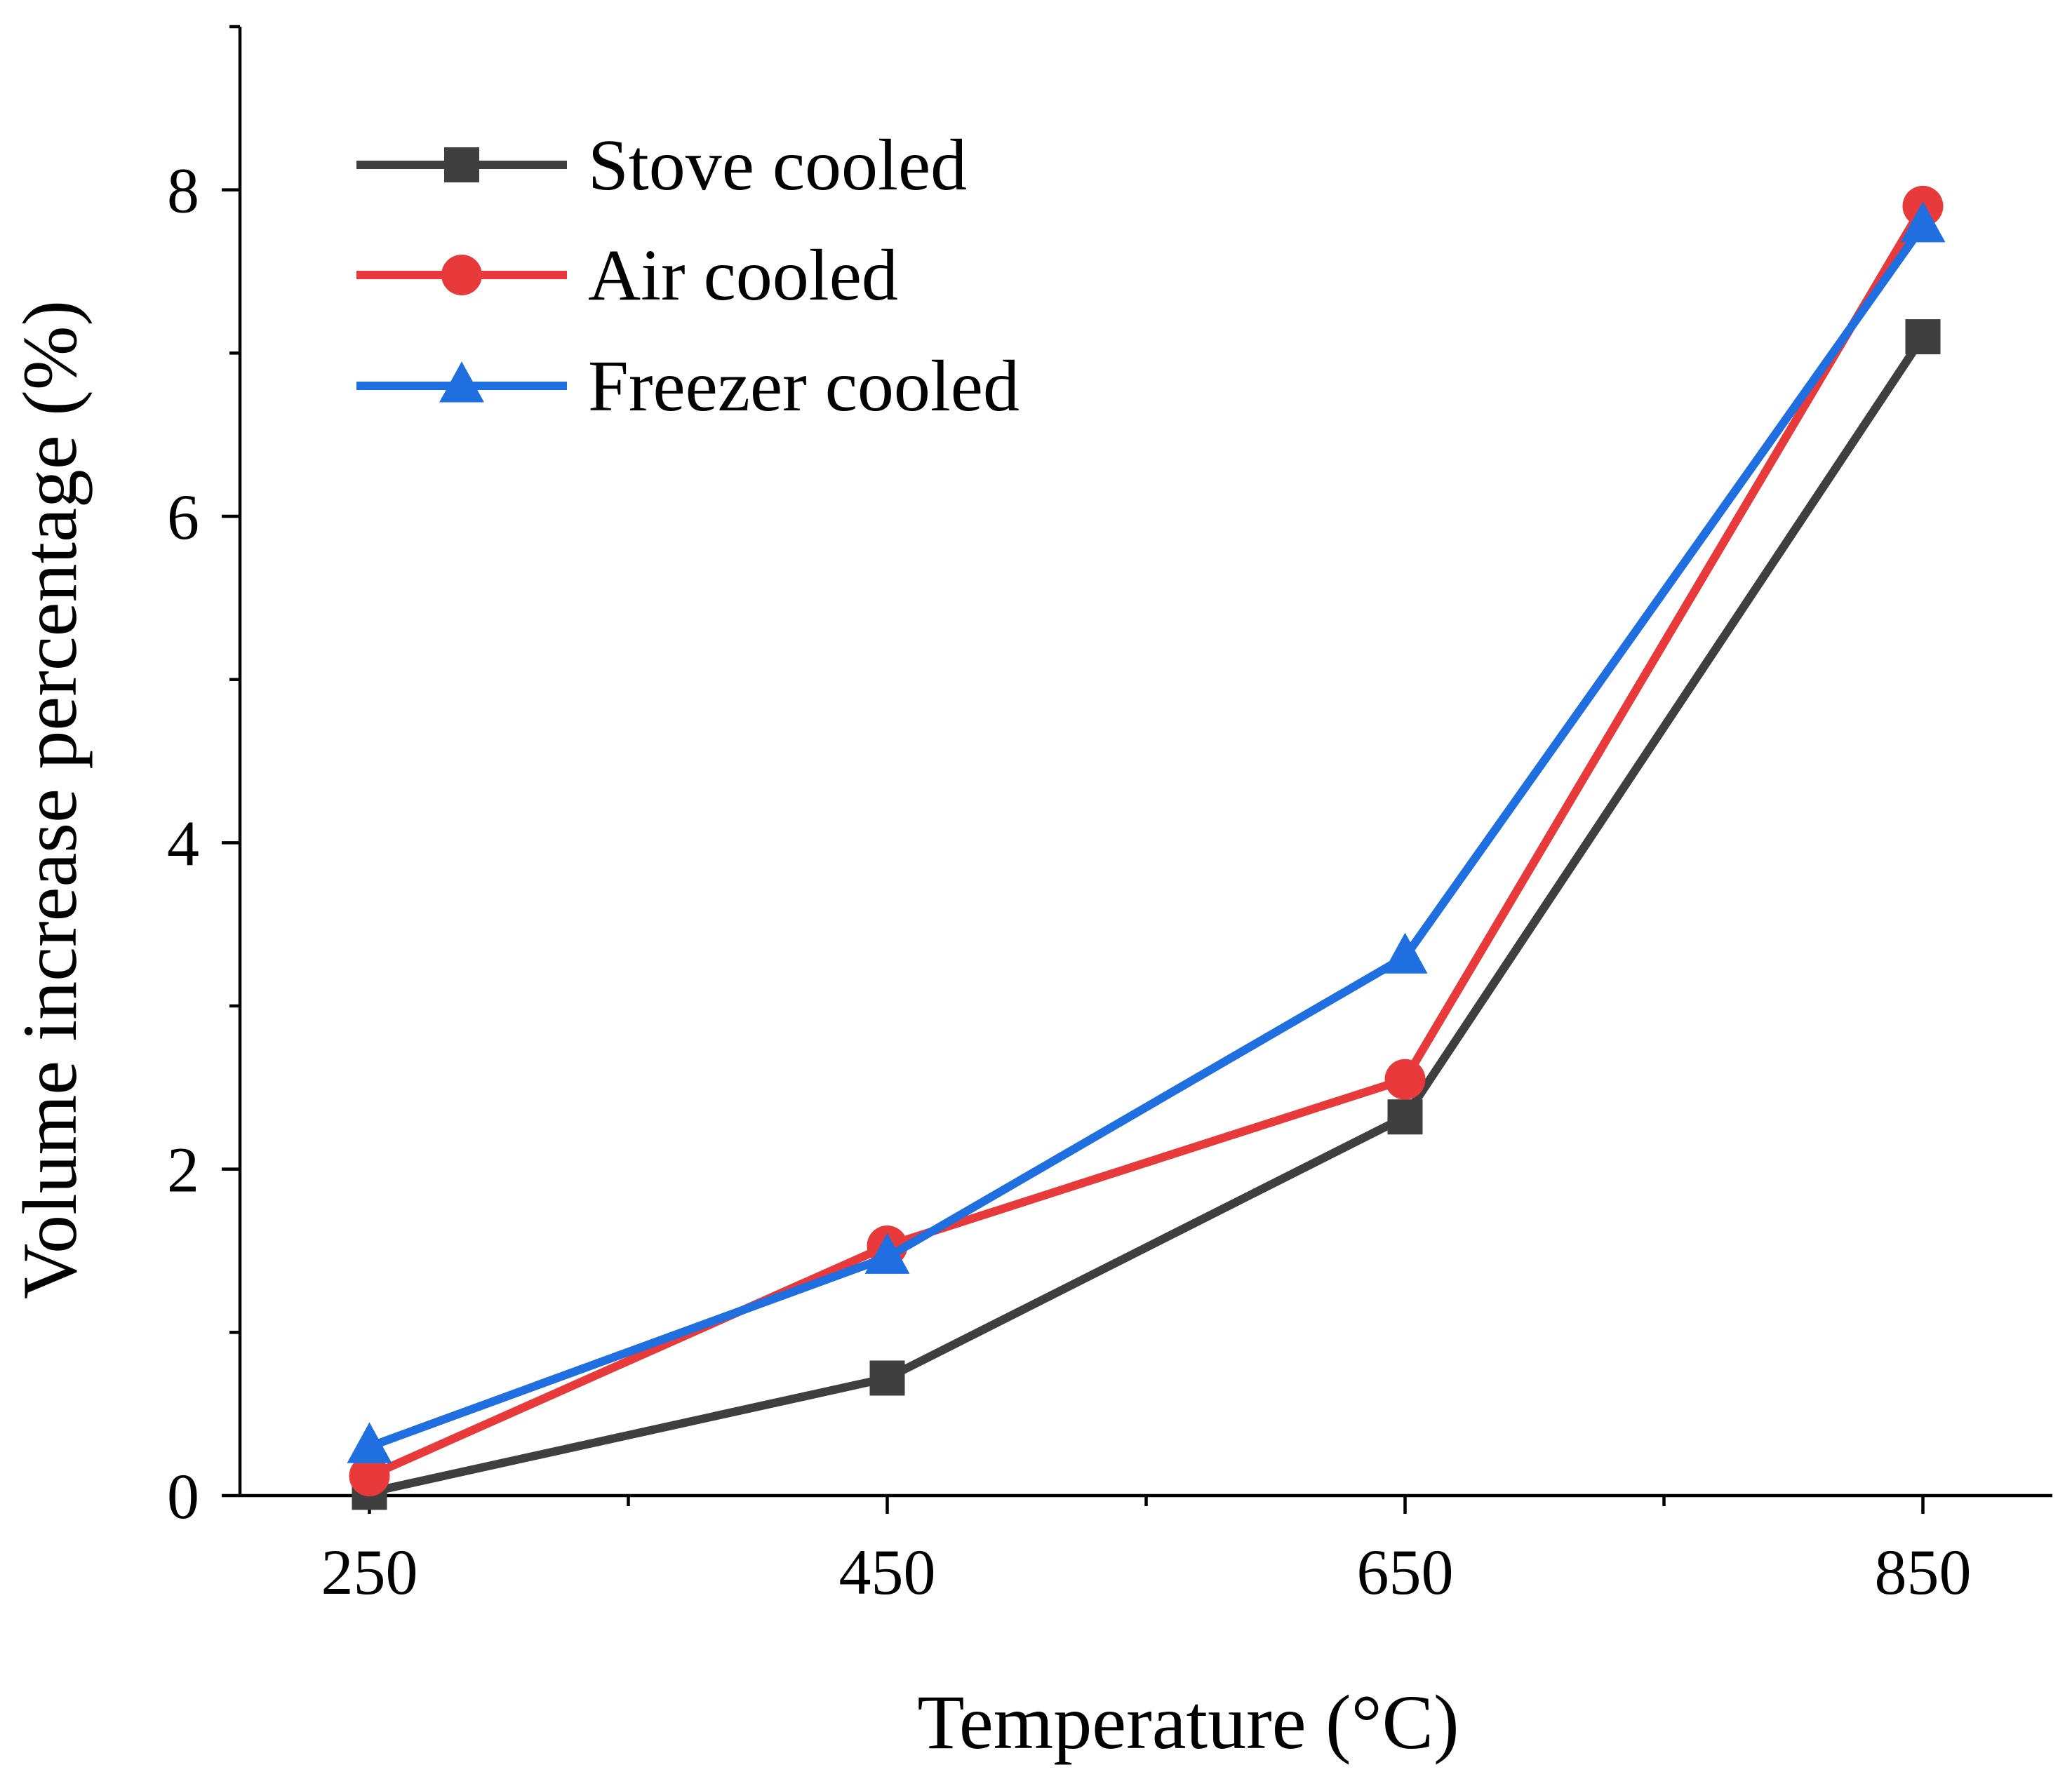 The width and height of the screenshot is (2072, 1786). What do you see at coordinates (743, 275) in the screenshot?
I see `legend-label: Air cooled` at bounding box center [743, 275].